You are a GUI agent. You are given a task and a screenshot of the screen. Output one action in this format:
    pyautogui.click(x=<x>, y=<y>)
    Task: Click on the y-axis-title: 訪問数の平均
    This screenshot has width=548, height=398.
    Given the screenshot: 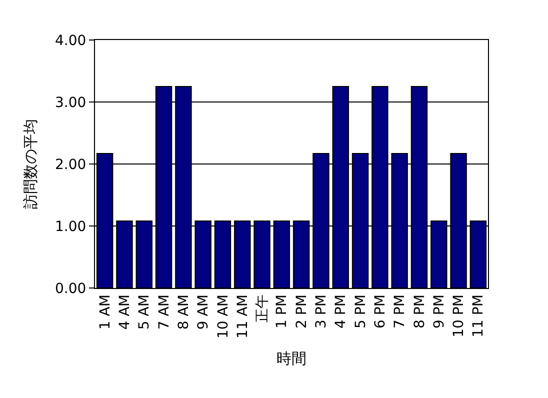 What is the action you would take?
    pyautogui.click(x=30, y=164)
    